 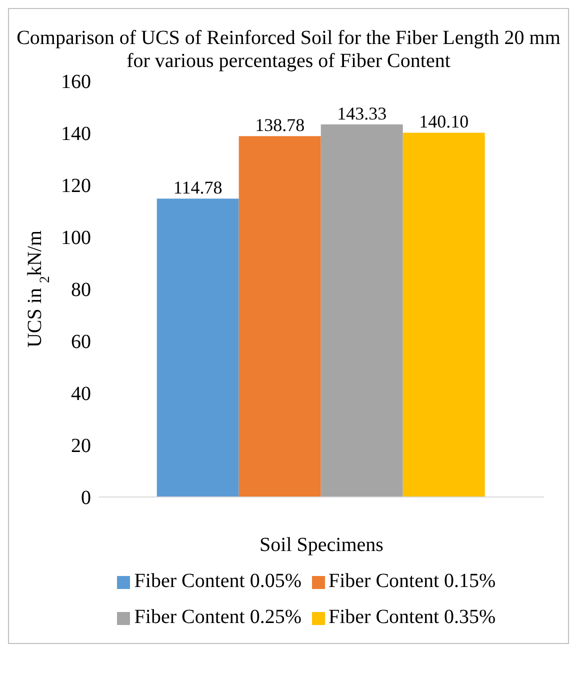 I want to click on y-tick-label: 20, so click(x=81, y=446).